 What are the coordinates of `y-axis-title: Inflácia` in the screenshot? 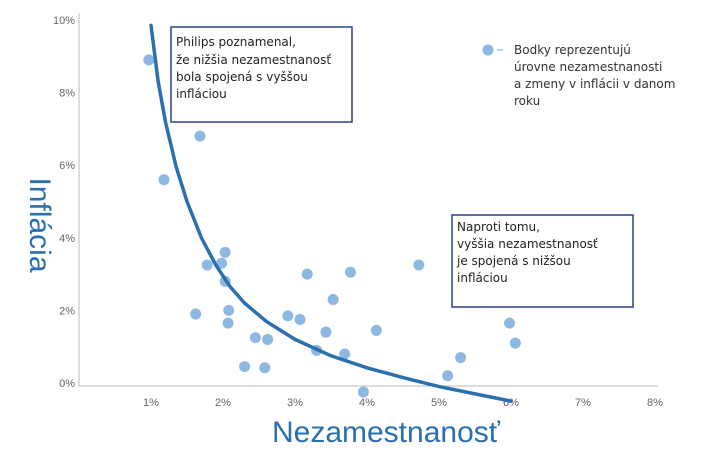 It's located at (39, 224).